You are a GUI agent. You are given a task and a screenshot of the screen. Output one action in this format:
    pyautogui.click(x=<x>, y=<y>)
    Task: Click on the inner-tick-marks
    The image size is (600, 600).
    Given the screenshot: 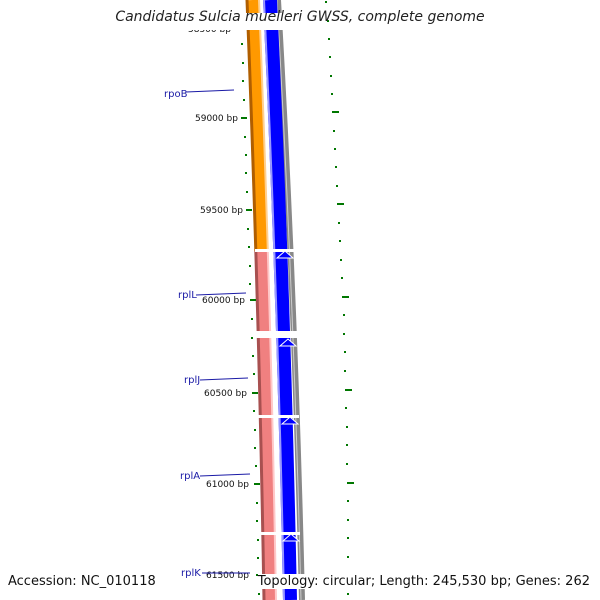 What is the action you would take?
    pyautogui.click(x=251, y=319)
    